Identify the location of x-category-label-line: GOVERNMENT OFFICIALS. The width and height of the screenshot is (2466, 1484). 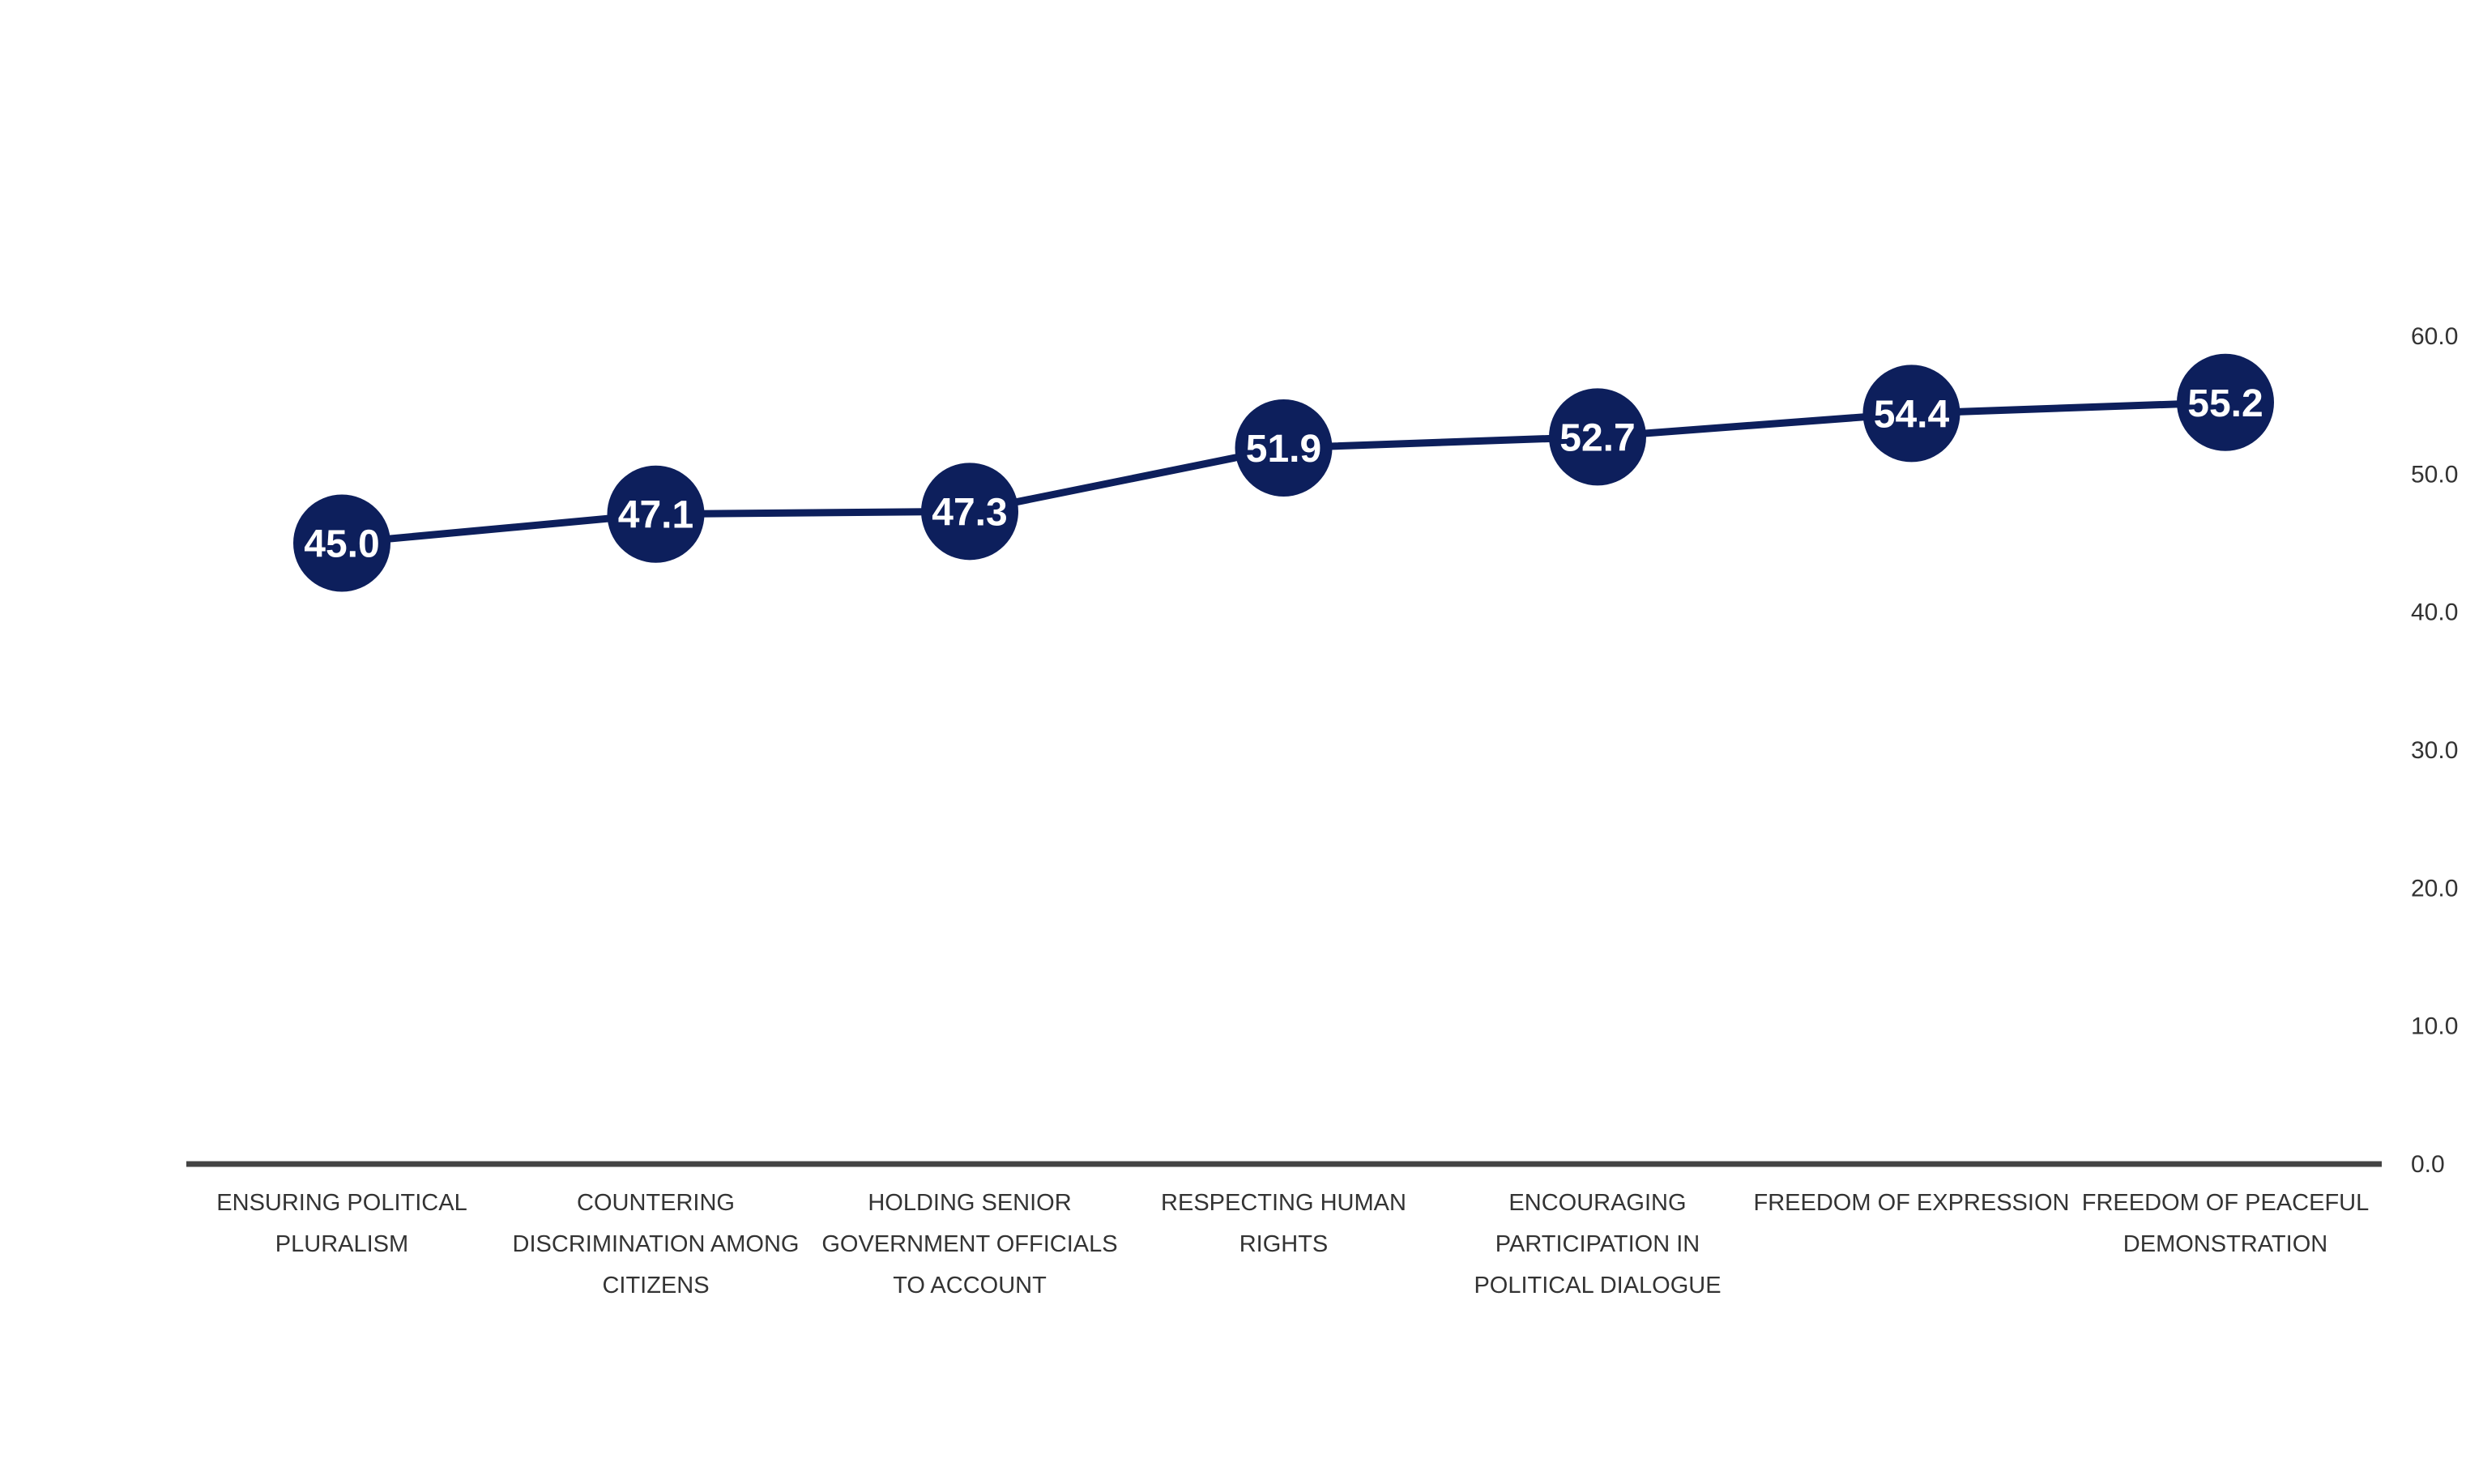
(969, 1244).